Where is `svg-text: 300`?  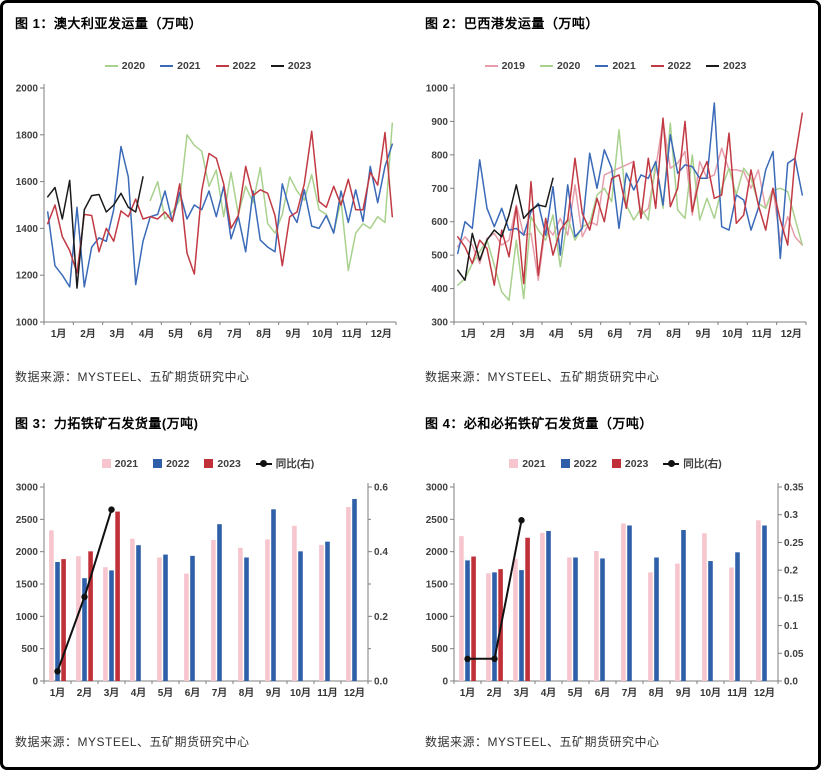 svg-text: 300 is located at coordinates (439, 323).